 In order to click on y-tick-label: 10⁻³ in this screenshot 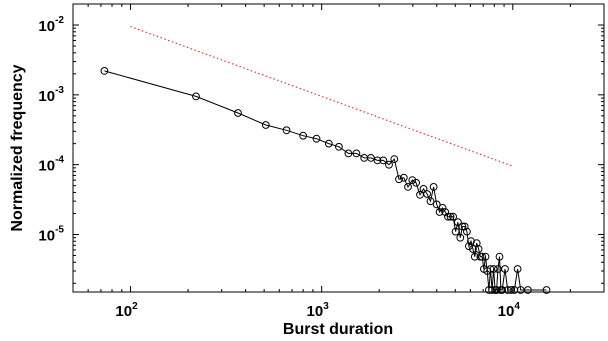, I will do `click(51, 95)`.